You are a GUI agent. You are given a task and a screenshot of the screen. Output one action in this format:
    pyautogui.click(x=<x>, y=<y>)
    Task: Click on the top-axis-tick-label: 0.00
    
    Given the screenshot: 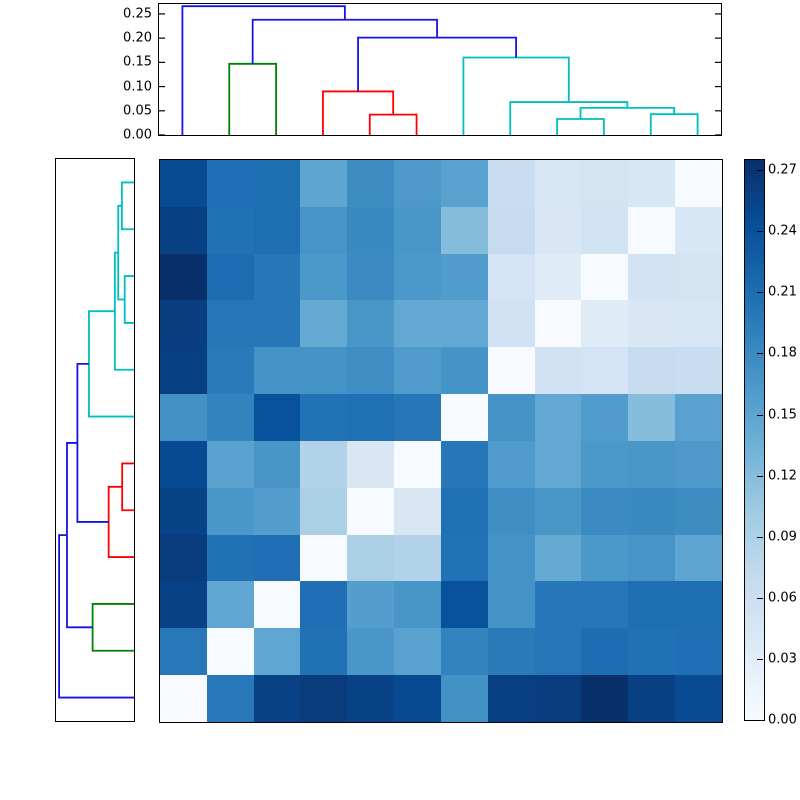 What is the action you would take?
    pyautogui.click(x=137, y=135)
    